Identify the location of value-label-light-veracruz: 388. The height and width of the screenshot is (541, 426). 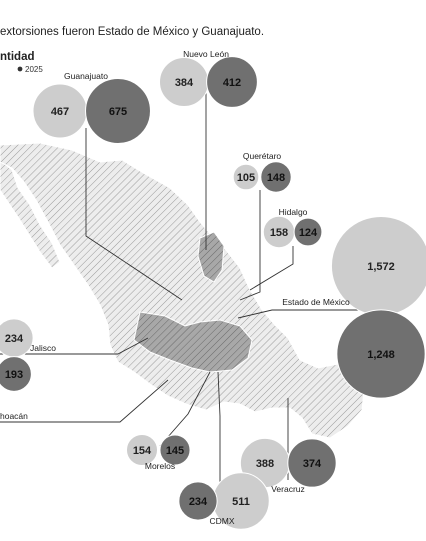
(265, 464).